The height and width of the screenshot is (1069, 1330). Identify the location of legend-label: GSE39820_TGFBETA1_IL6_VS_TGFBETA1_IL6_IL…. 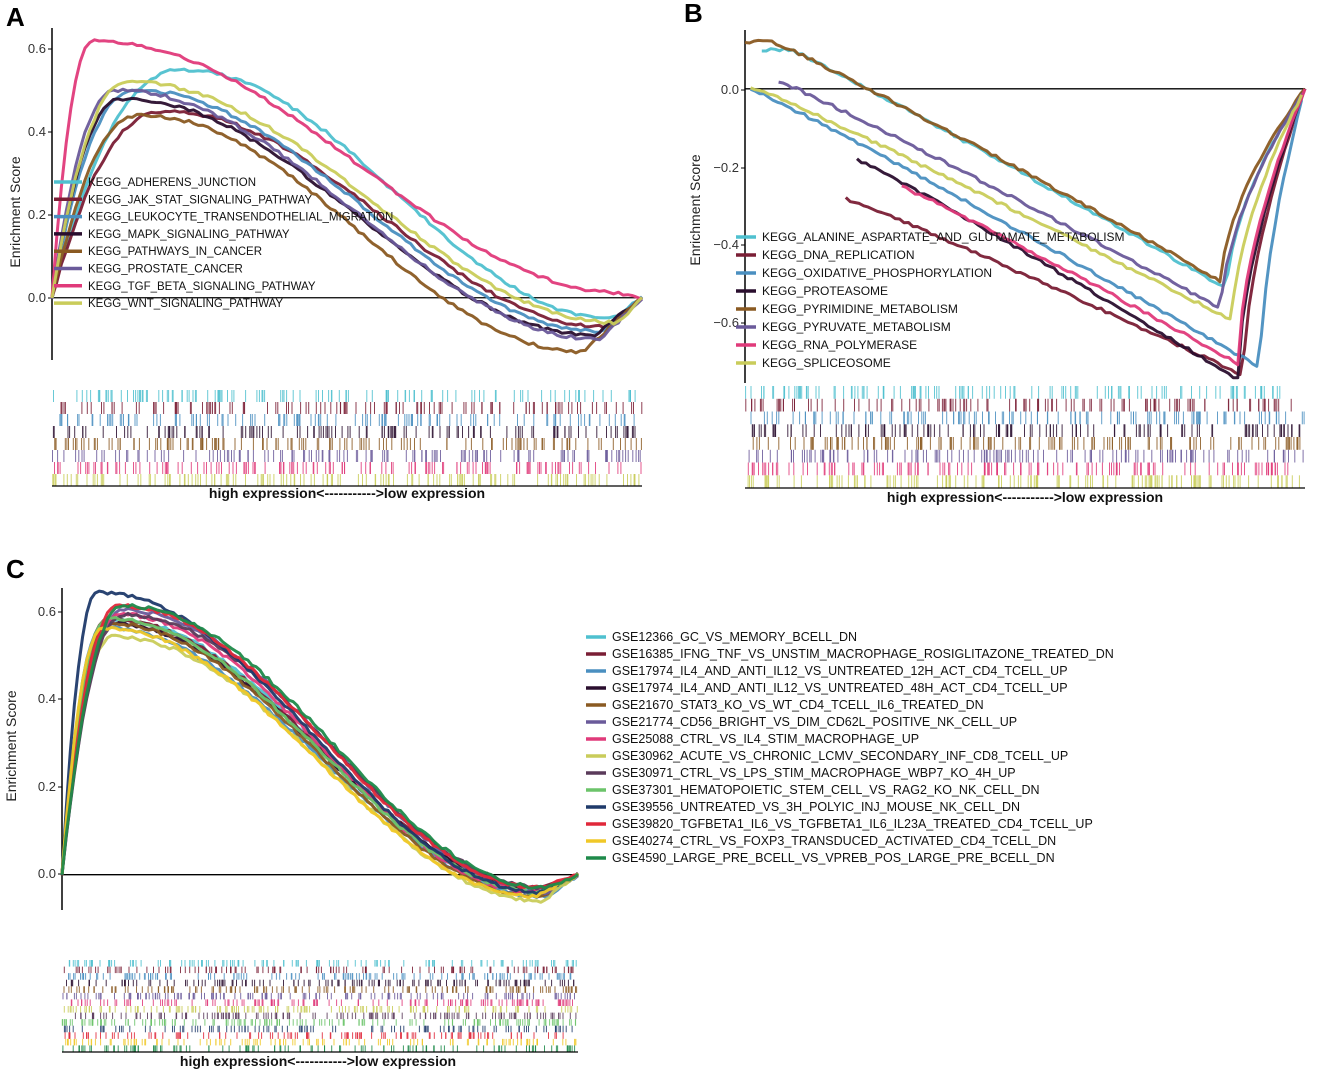
(852, 824).